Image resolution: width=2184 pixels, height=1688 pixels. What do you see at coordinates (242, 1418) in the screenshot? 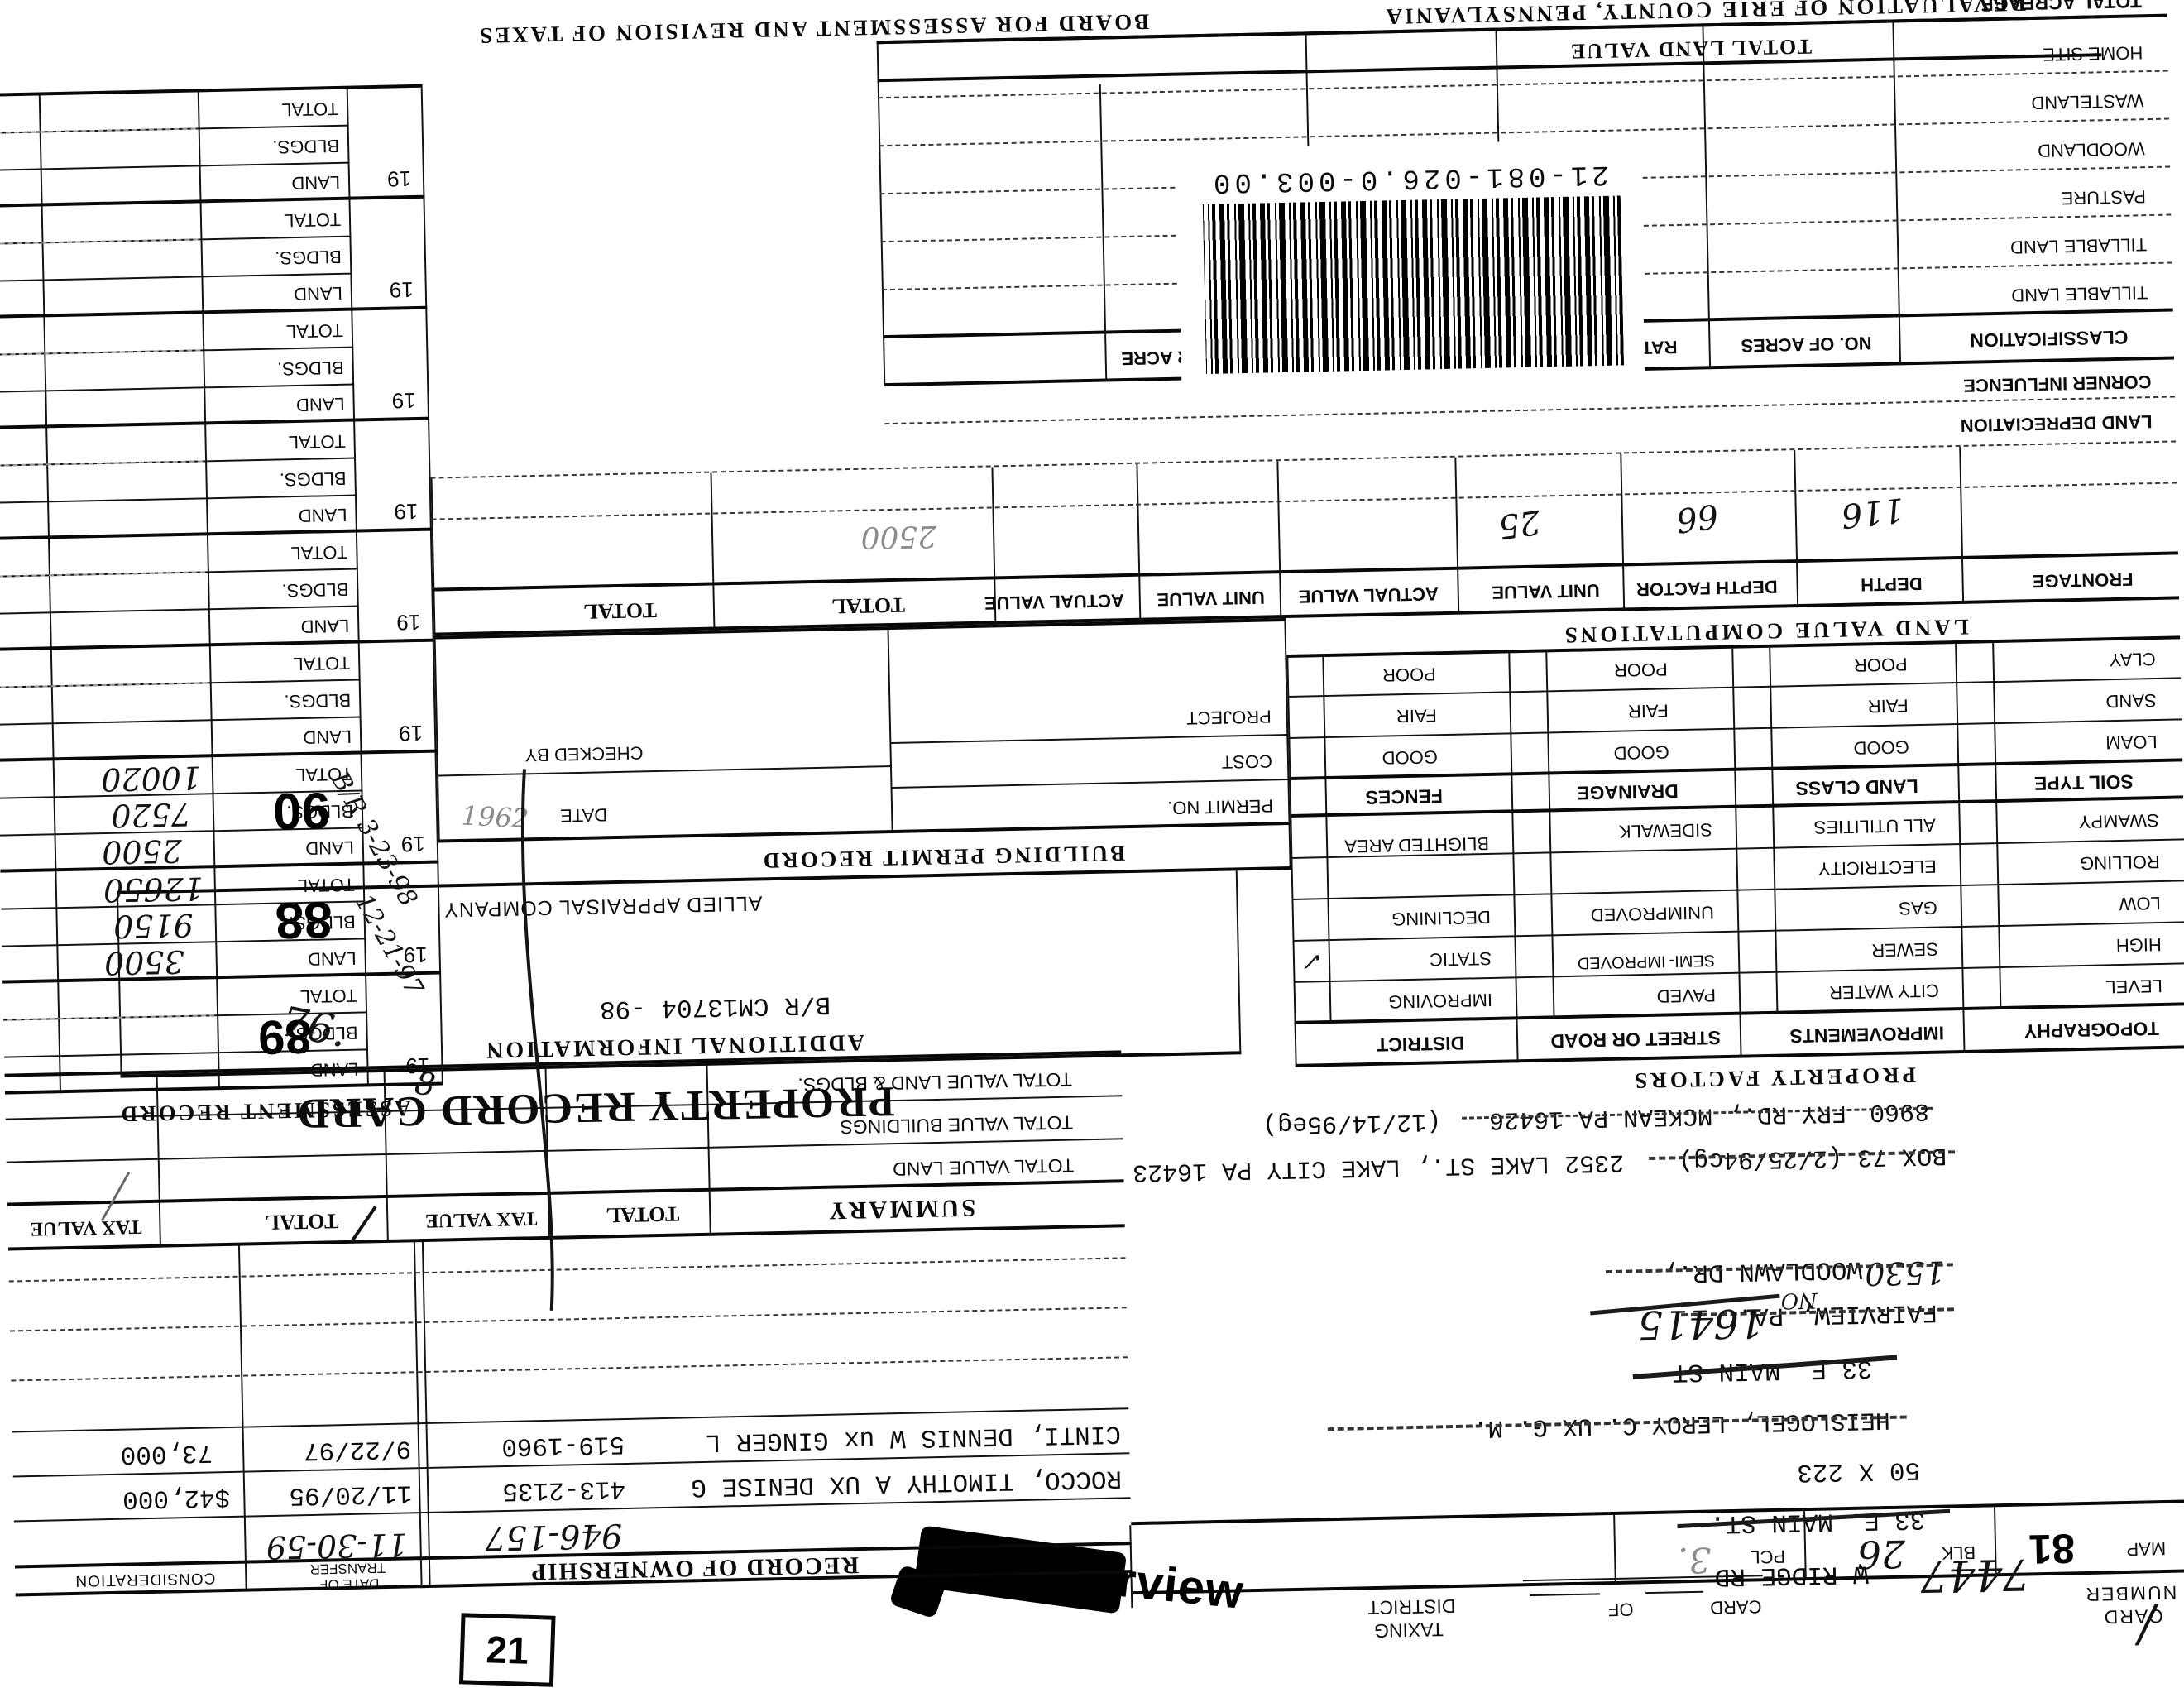
I see `own-v-cons` at bounding box center [242, 1418].